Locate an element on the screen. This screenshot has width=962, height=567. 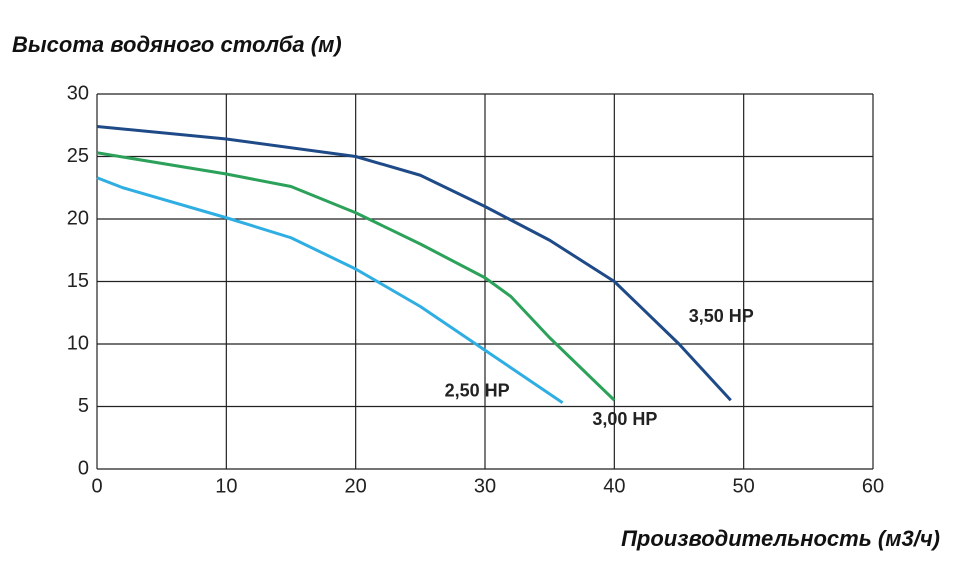
x-tick-label: 0 is located at coordinates (96, 486).